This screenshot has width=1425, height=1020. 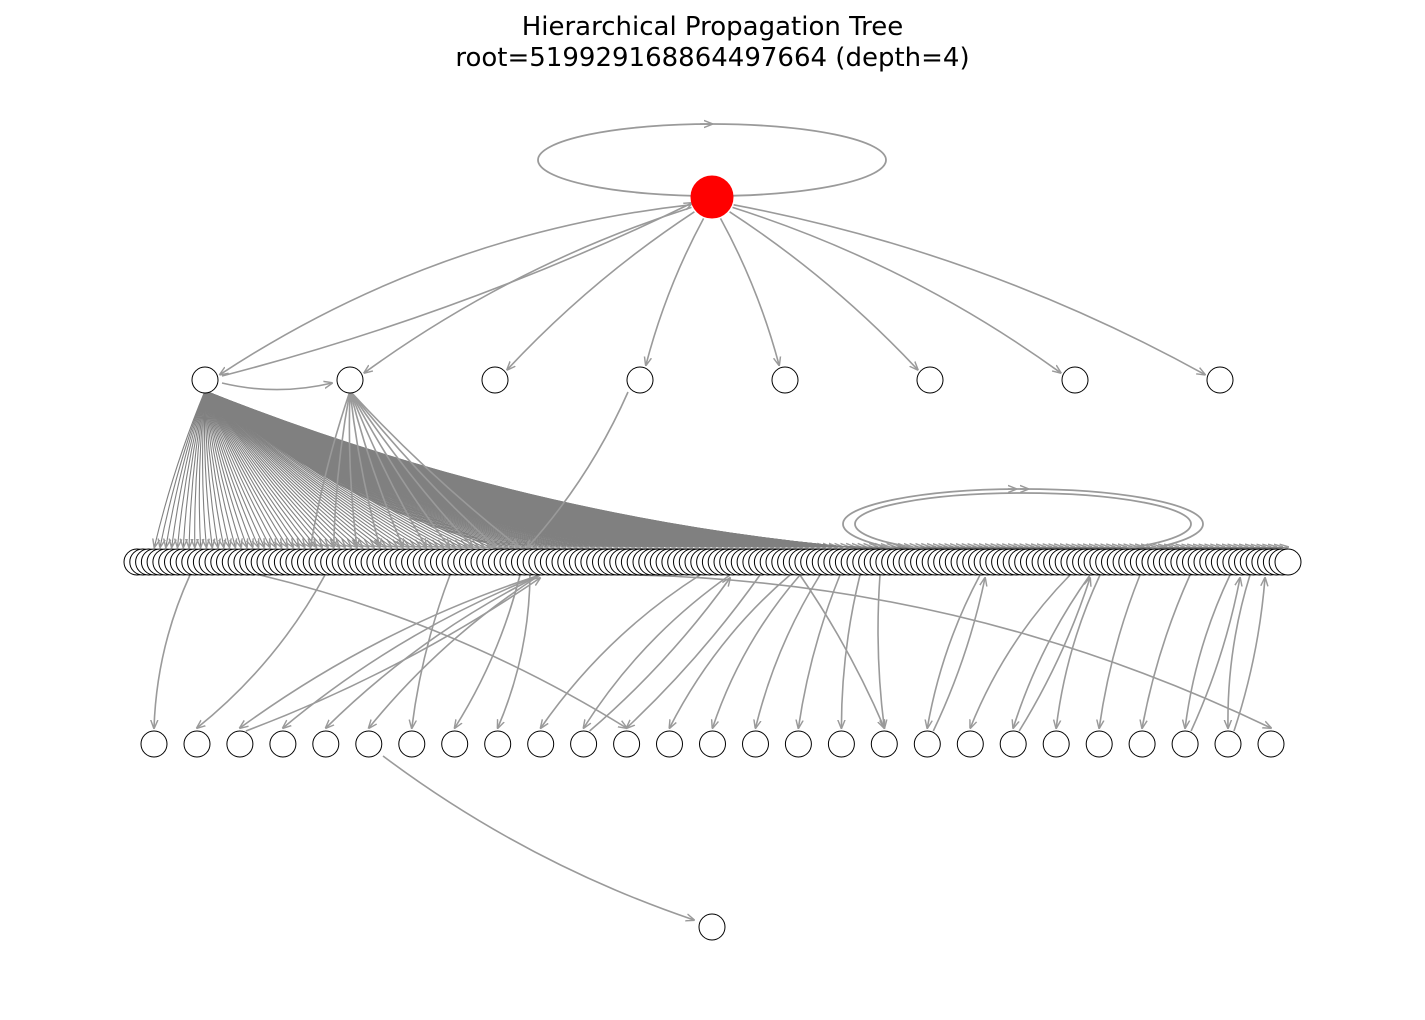 What do you see at coordinates (276, 387) in the screenshot?
I see `edge-d1-d1` at bounding box center [276, 387].